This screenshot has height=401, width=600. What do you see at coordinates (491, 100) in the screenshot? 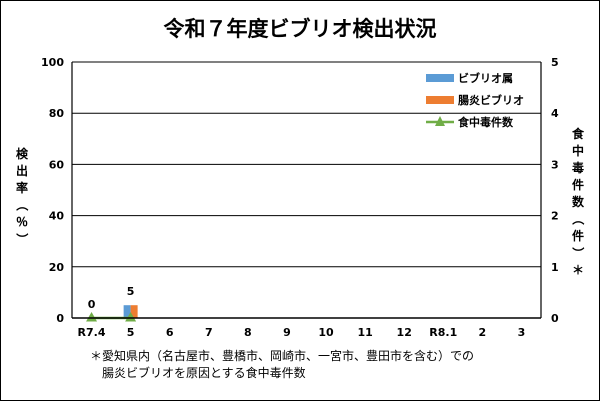
I see `legend-entry: 腸炎ビブリオ` at bounding box center [491, 100].